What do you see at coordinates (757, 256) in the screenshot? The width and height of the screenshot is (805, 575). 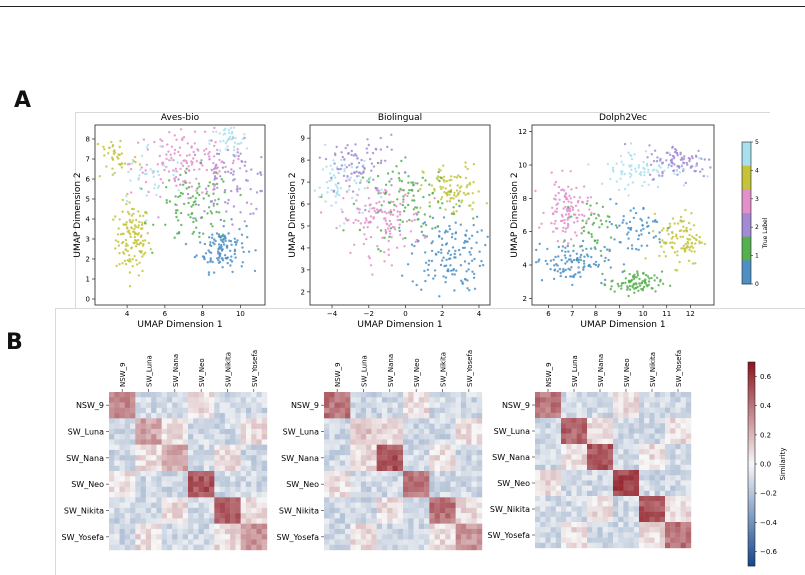 I see `colorbar-tick-label: 1` at bounding box center [757, 256].